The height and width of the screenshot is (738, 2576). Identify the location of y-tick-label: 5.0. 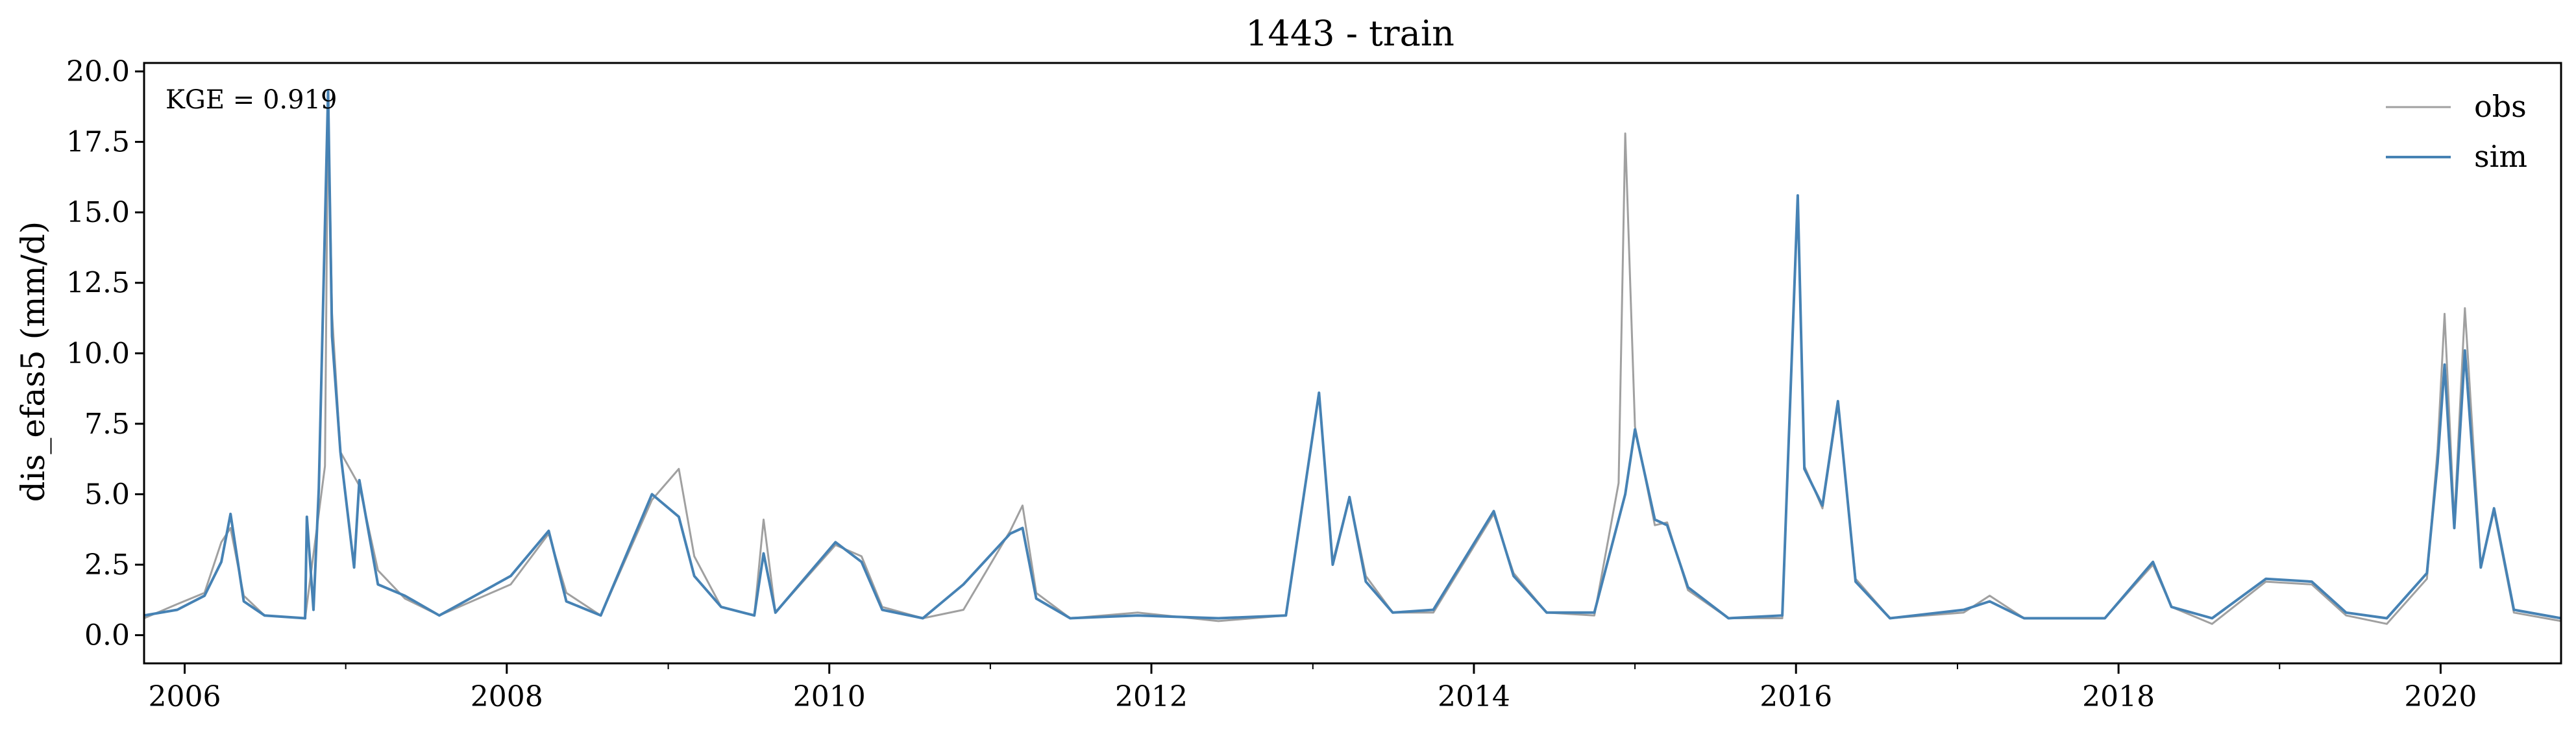
(107, 495).